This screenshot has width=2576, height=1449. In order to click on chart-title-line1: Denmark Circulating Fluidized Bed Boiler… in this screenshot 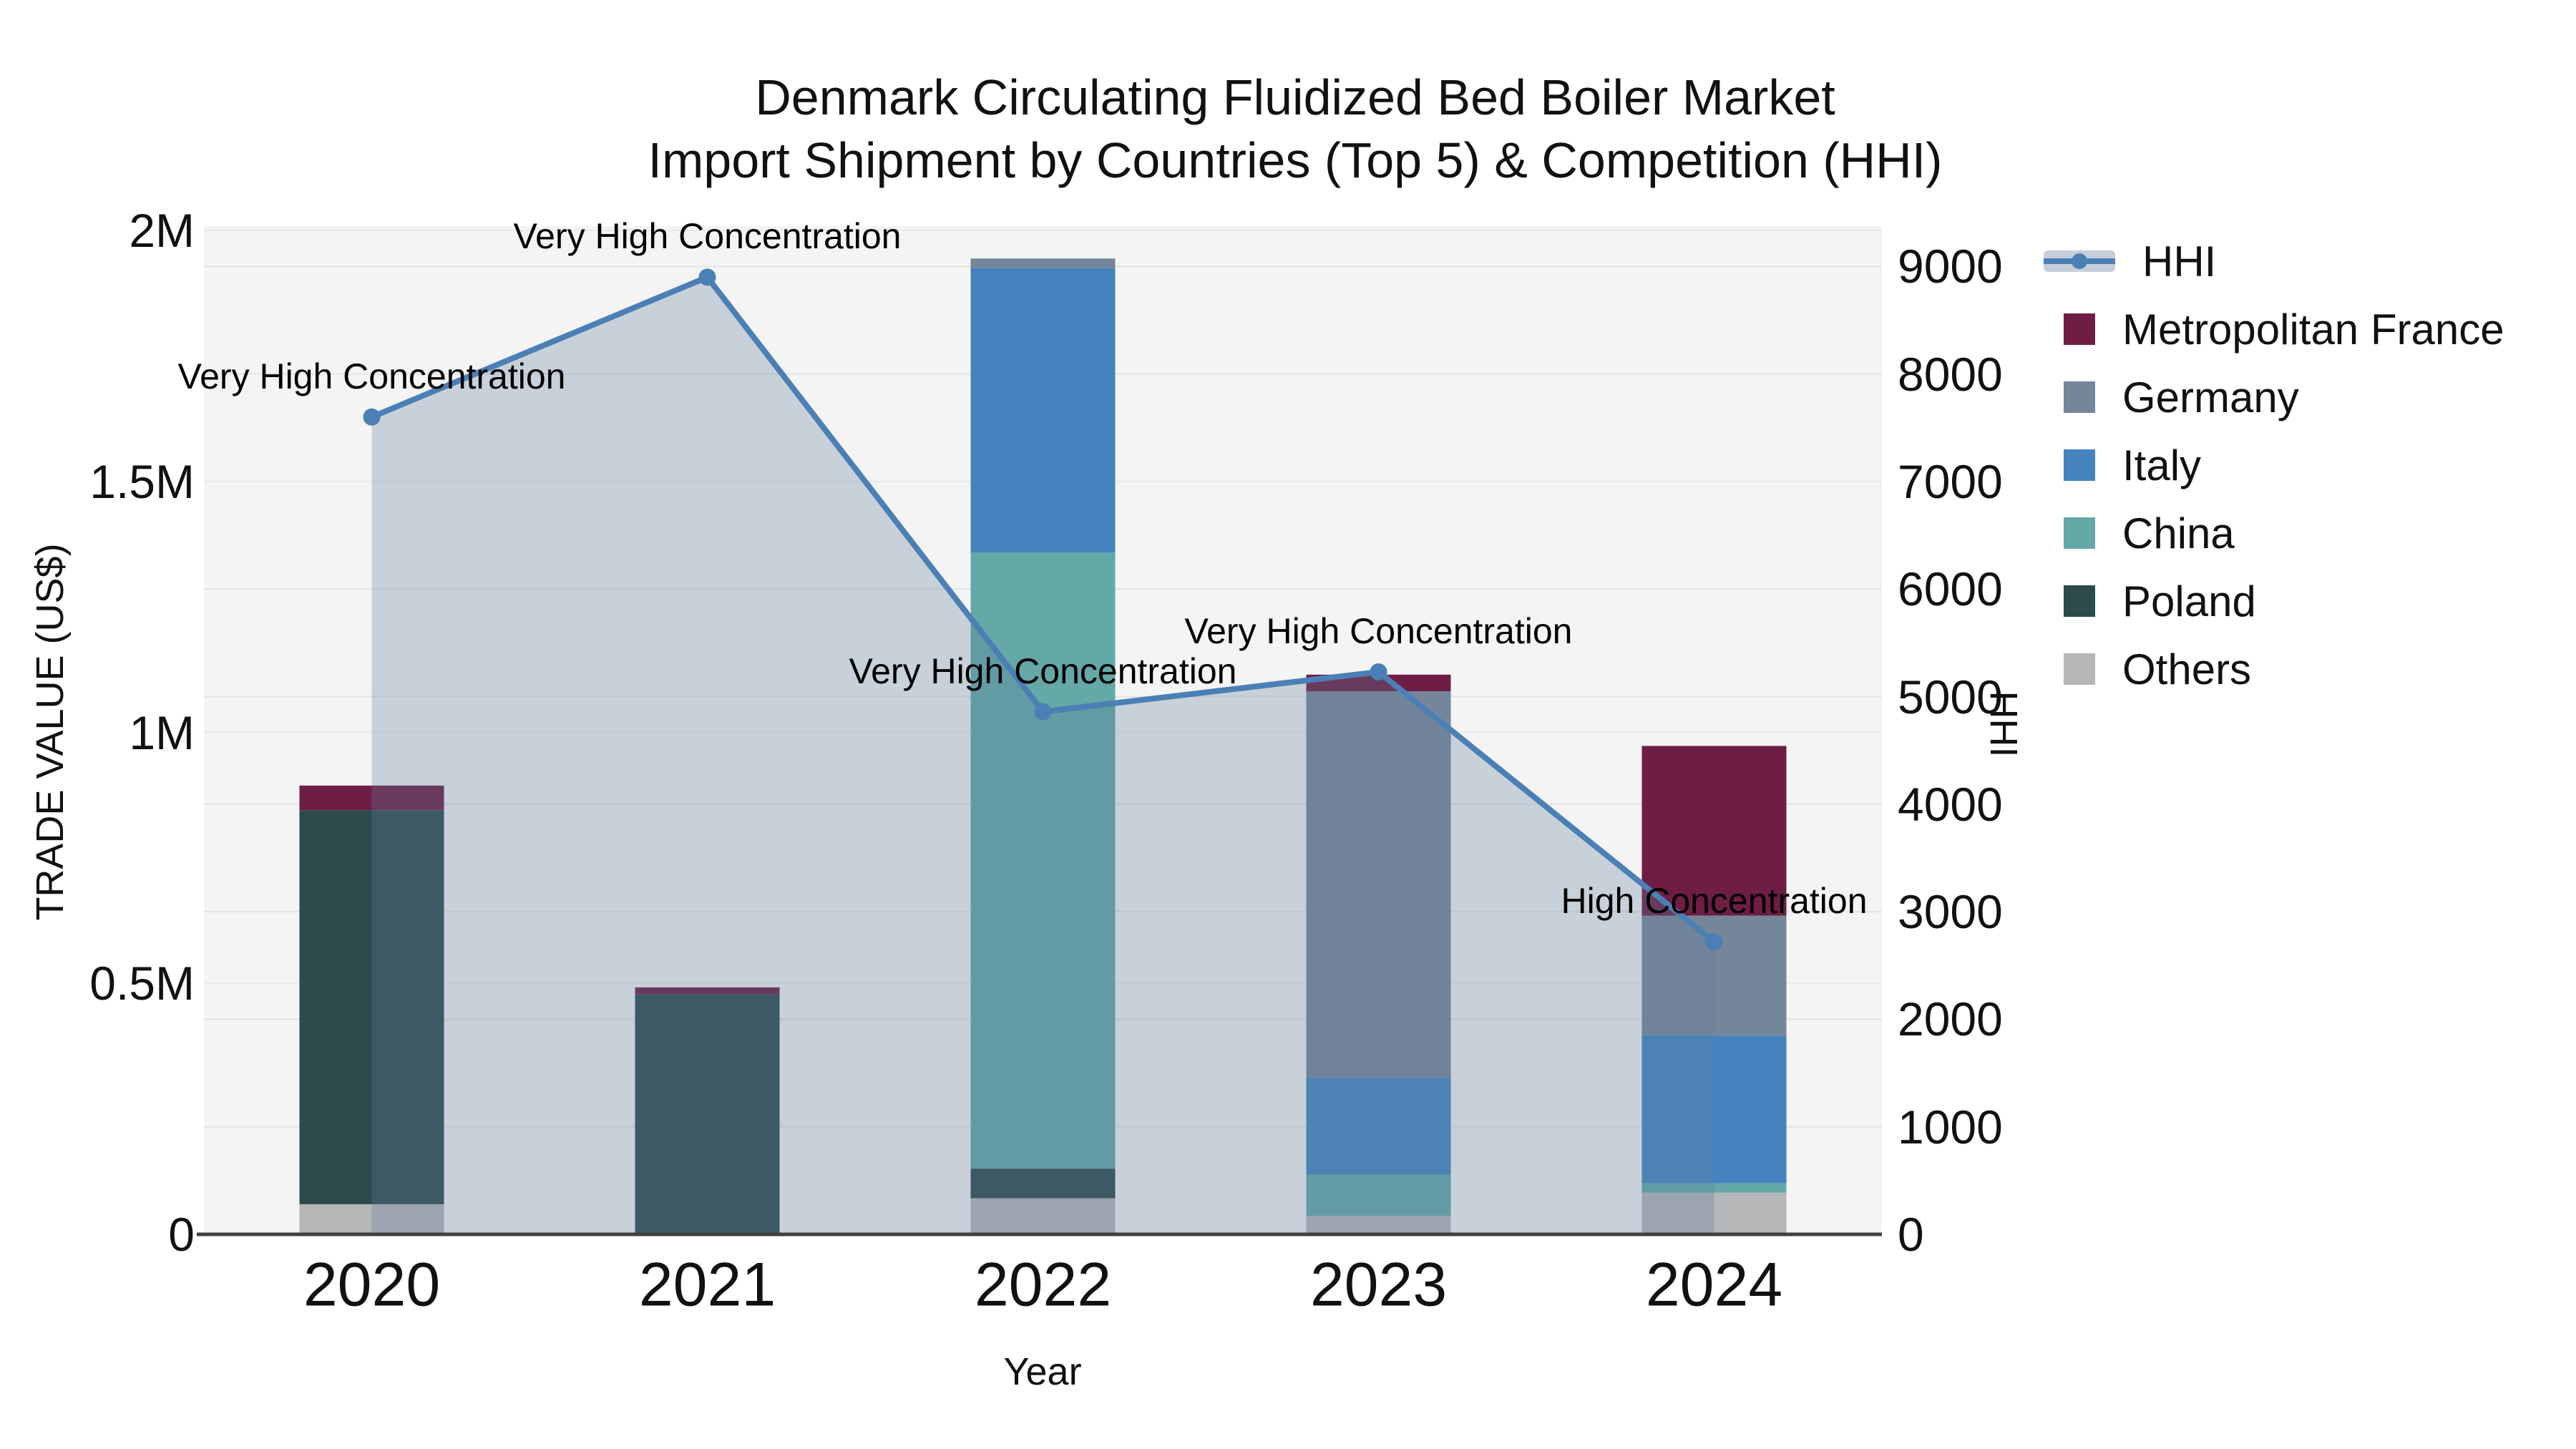, I will do `click(1295, 97)`.